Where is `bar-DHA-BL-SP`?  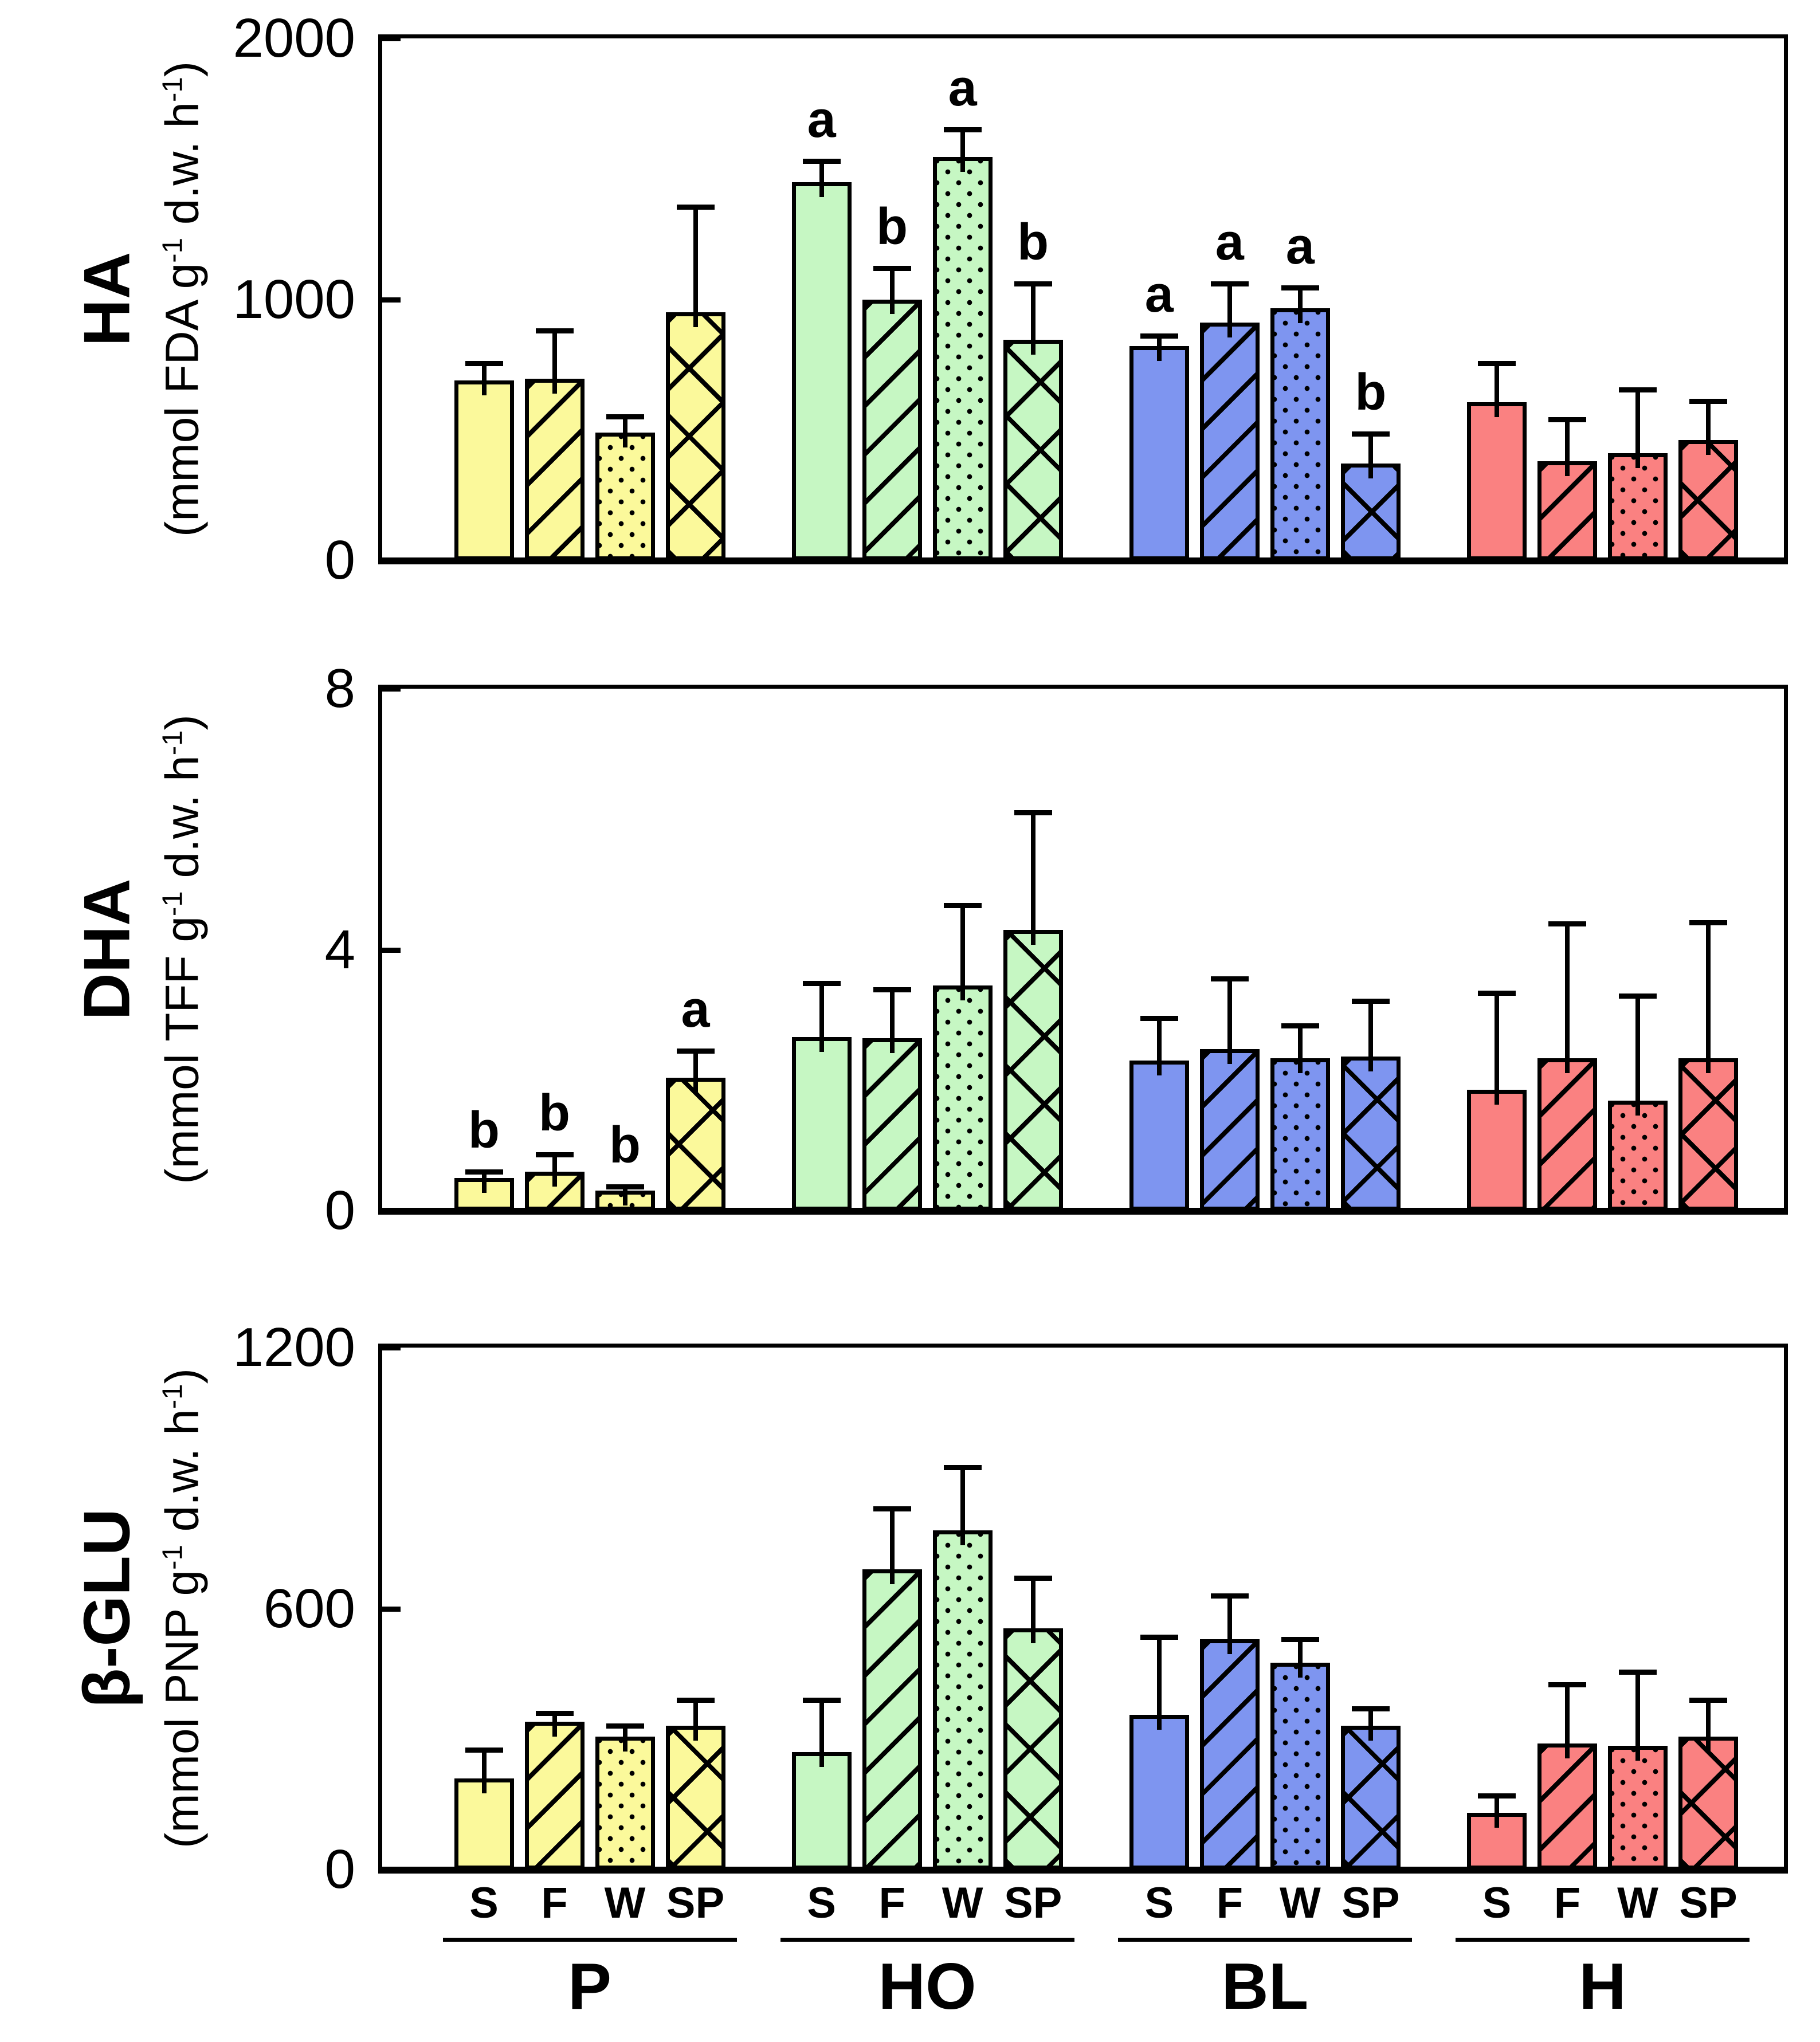
bar-DHA-BL-SP is located at coordinates (1370, 1134).